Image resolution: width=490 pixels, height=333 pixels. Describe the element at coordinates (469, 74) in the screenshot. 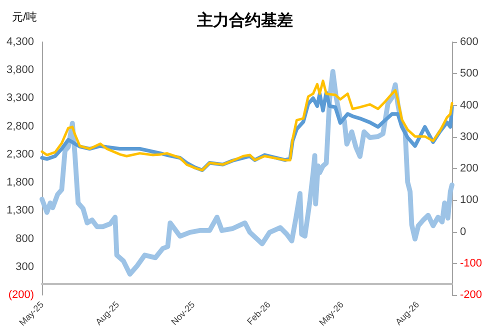

I see `y2-tick-label: 500` at that location.